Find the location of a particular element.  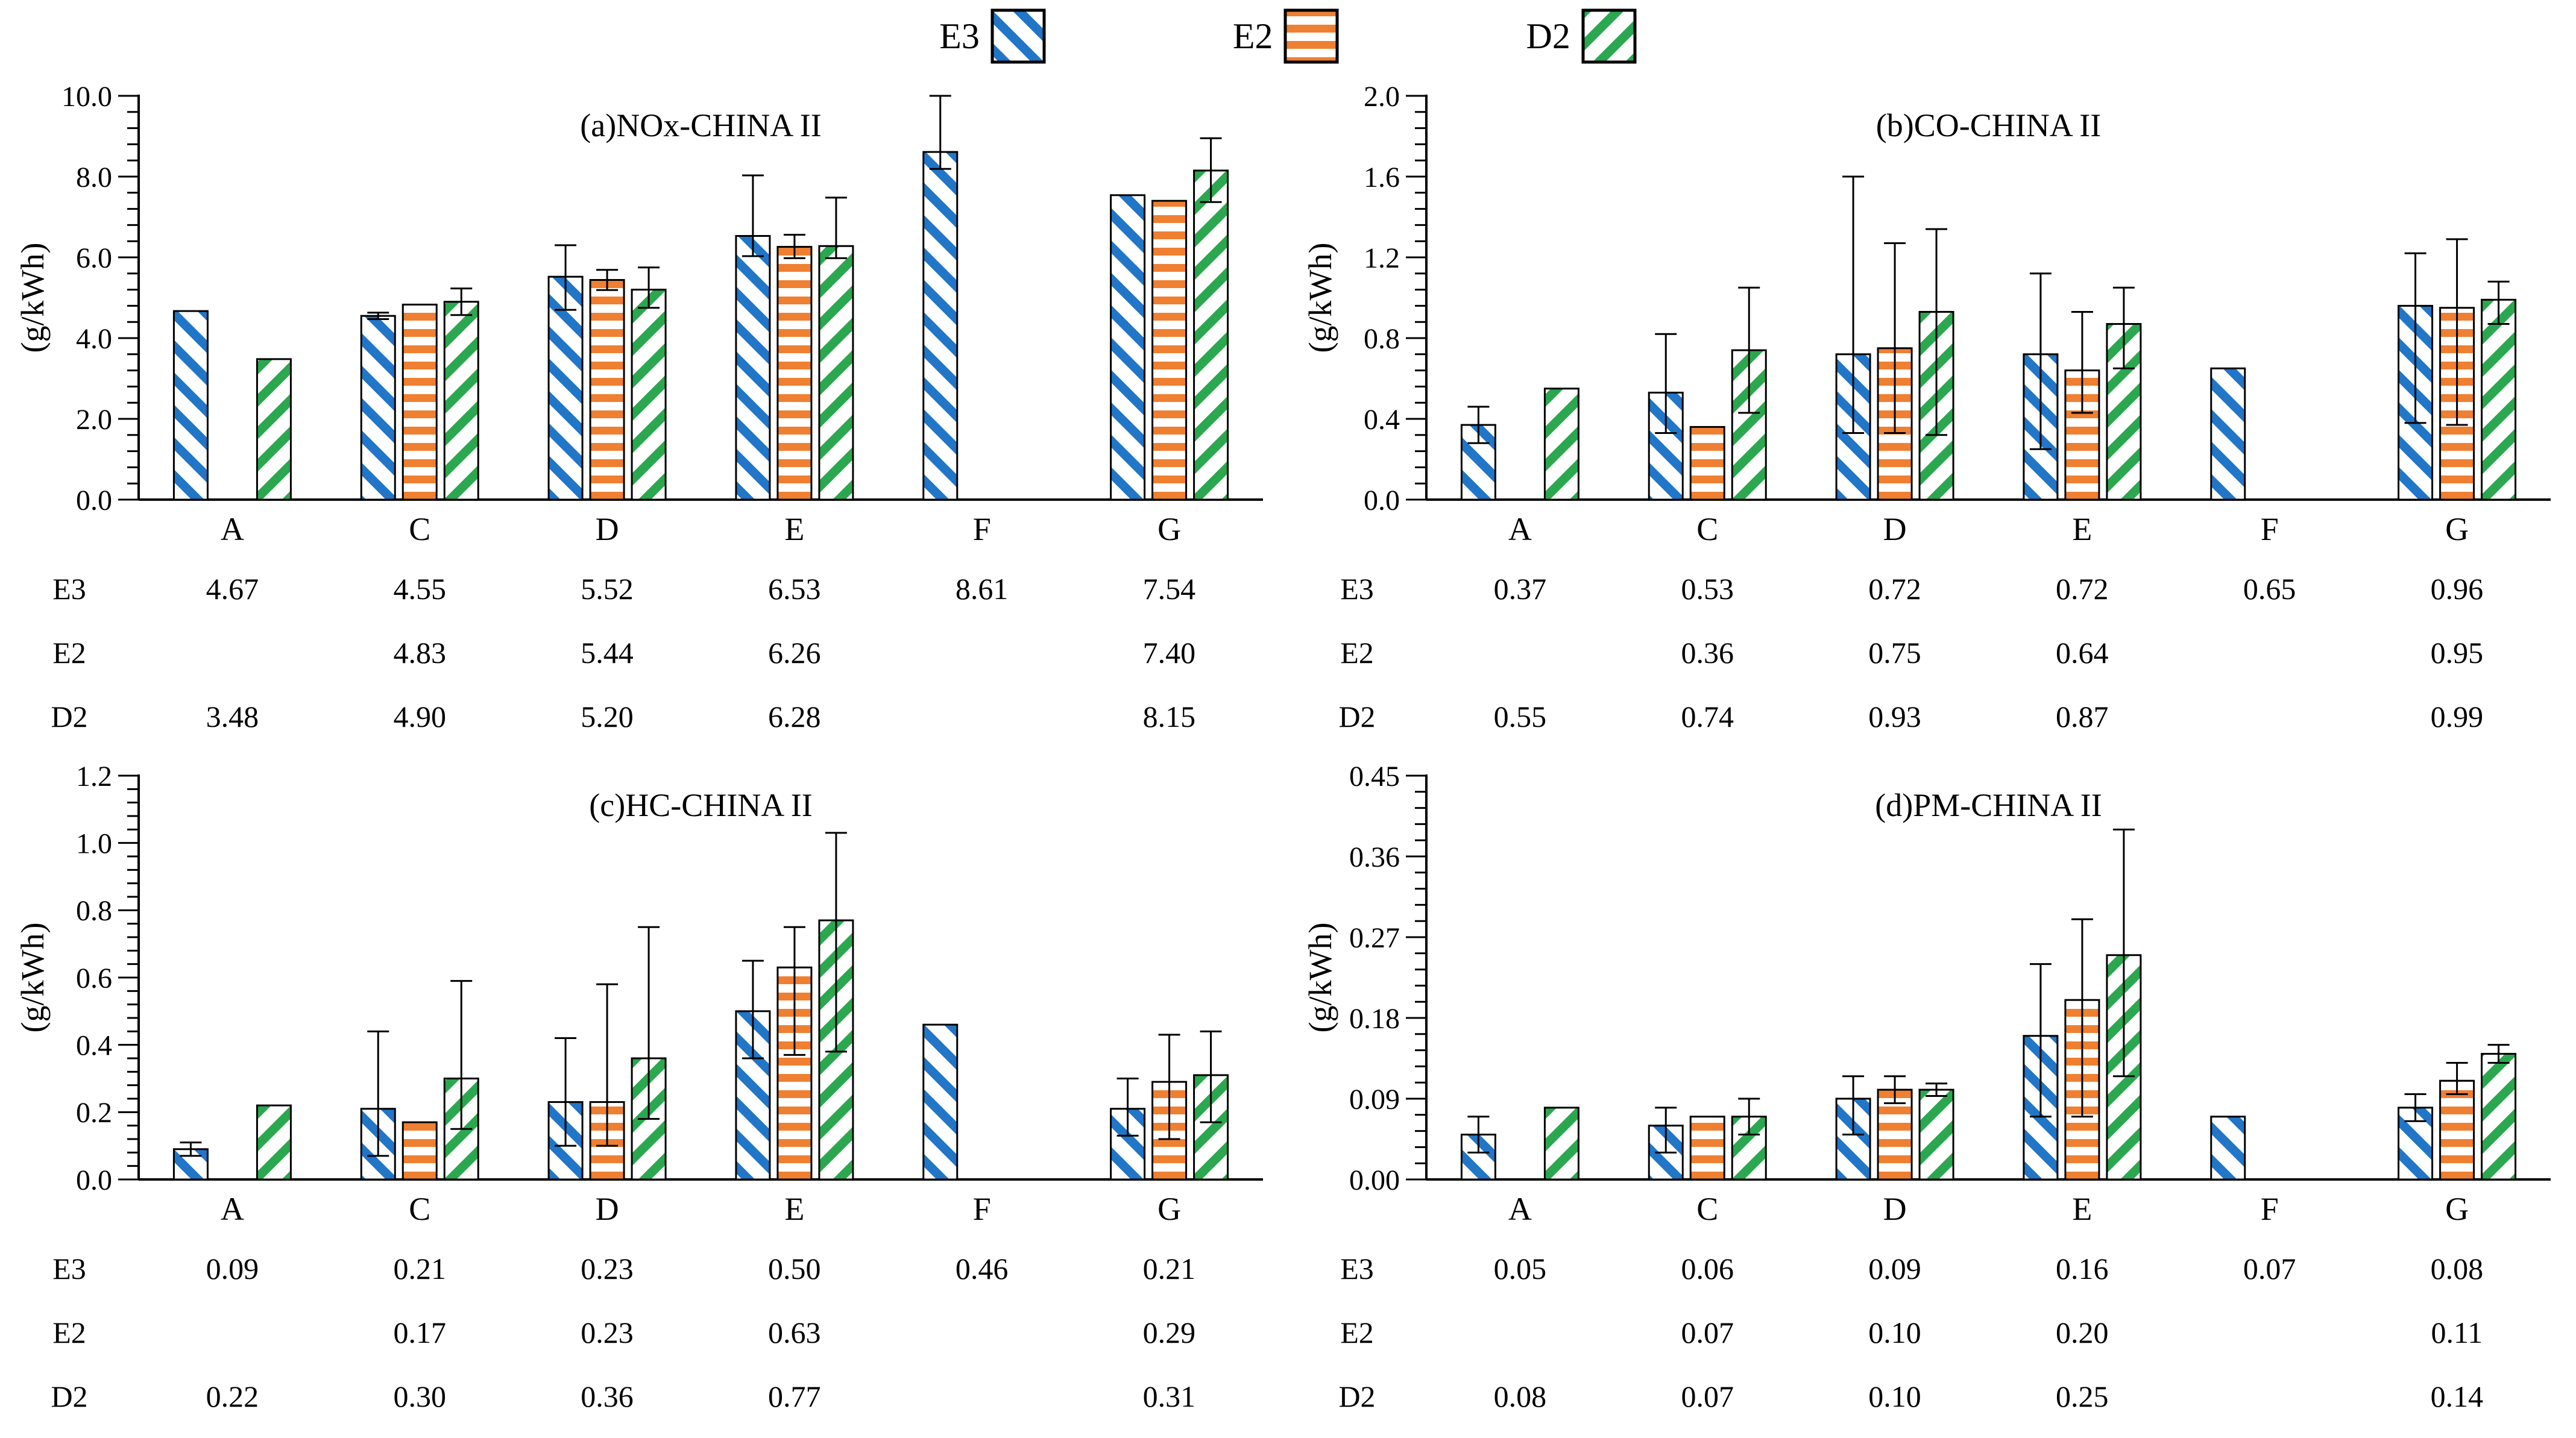

bar-D2-G is located at coordinates (2499, 1117).